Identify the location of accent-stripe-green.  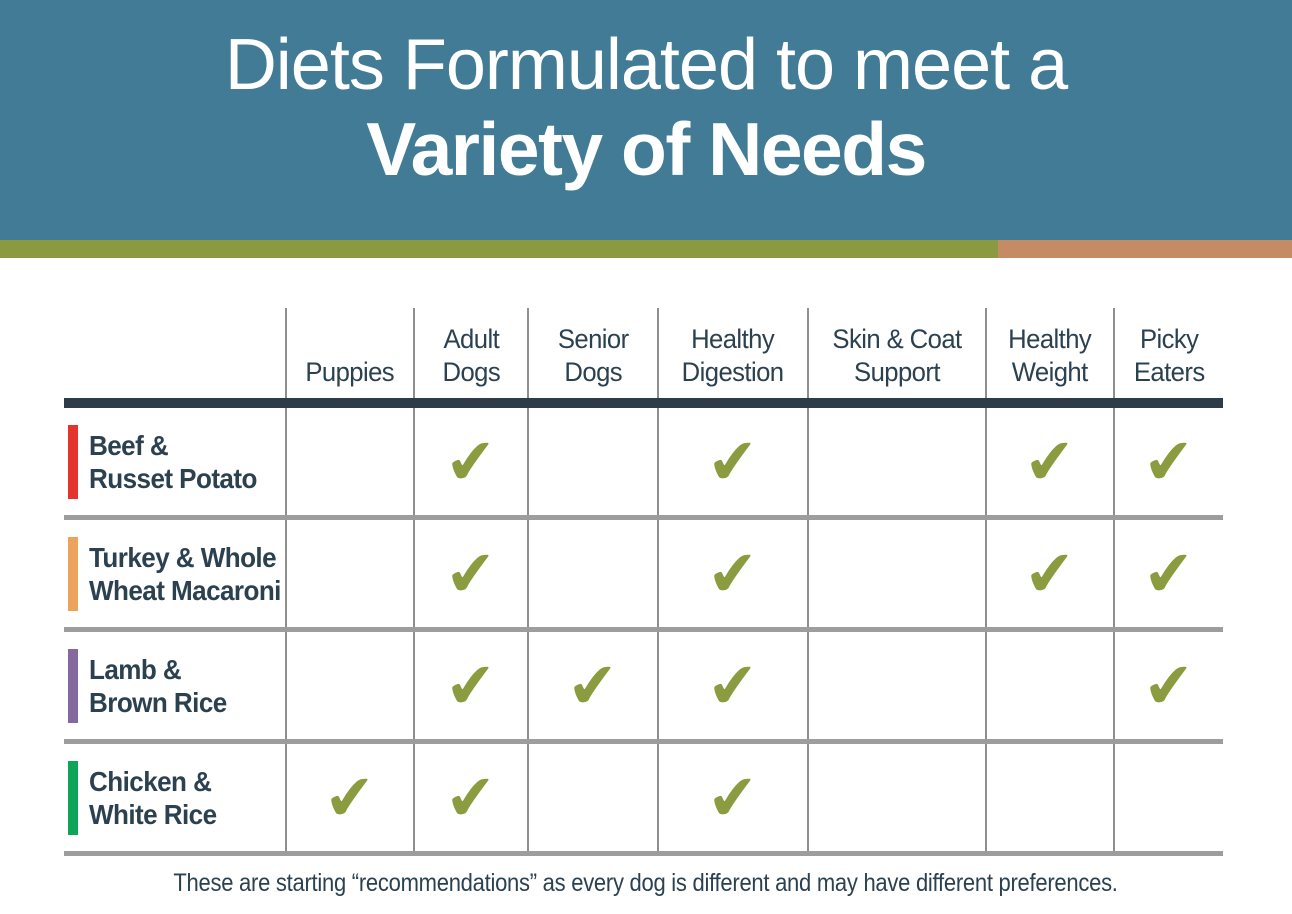
(499, 249).